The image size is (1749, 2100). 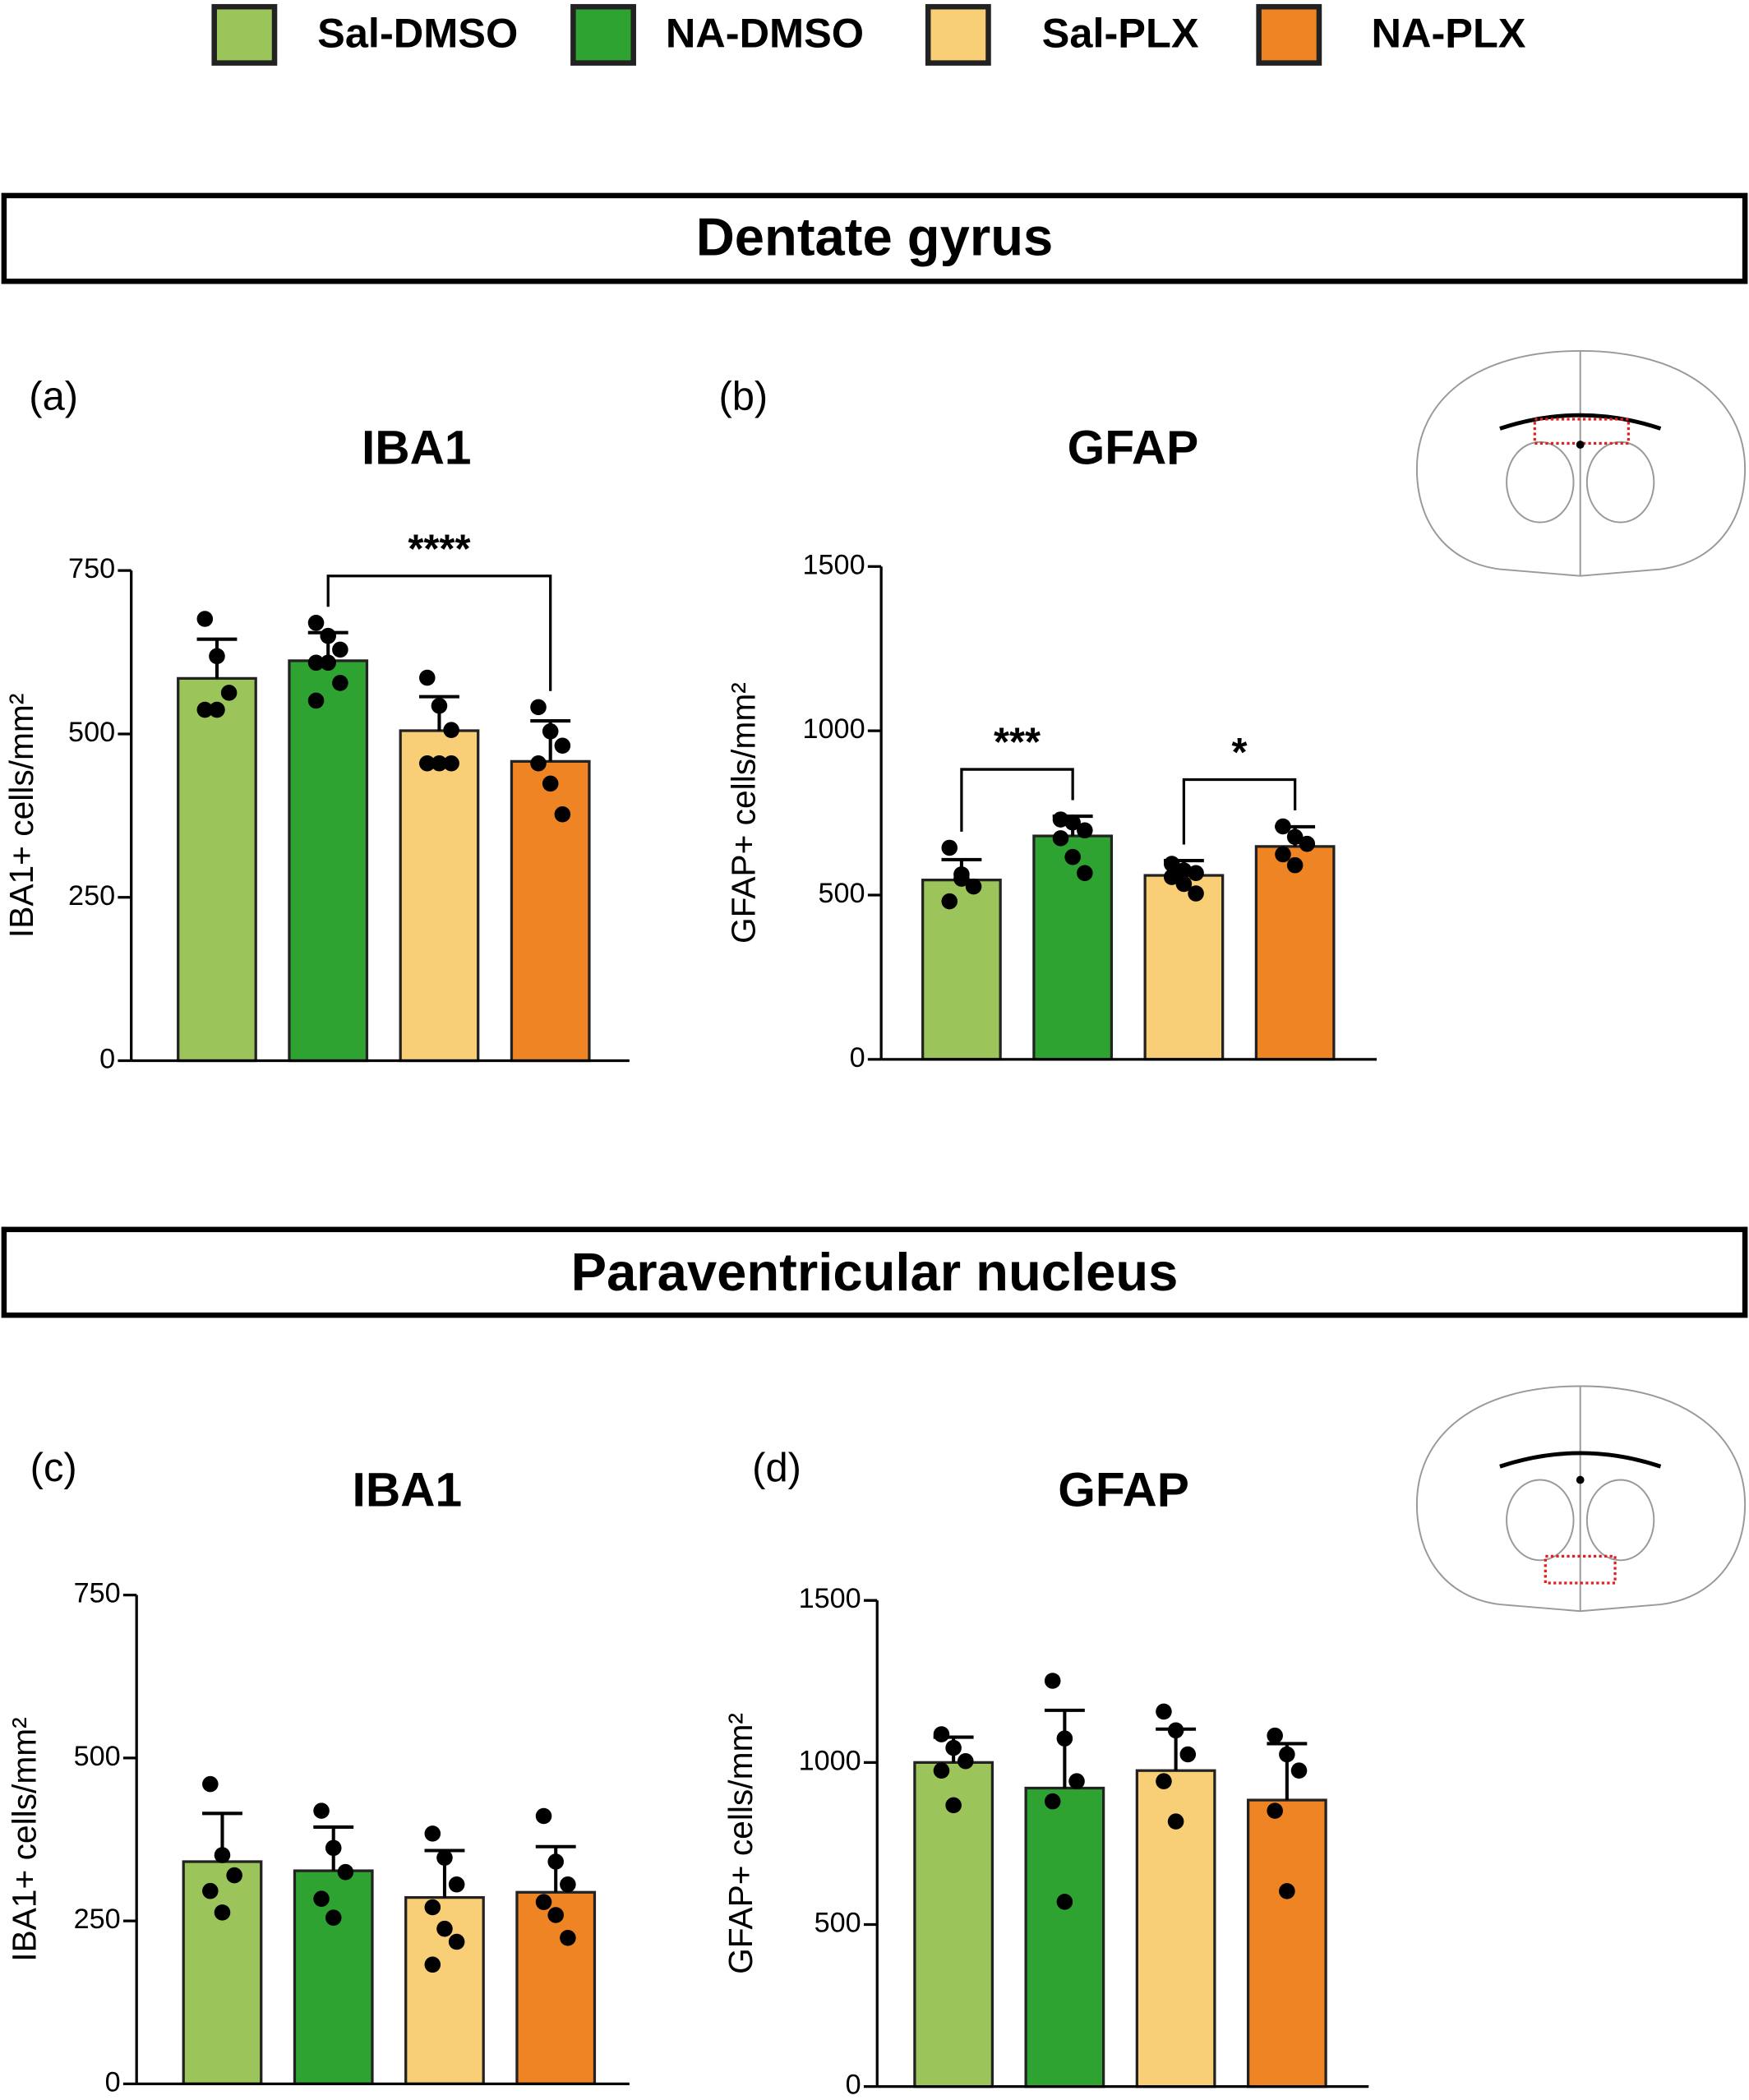 I want to click on chart-title: IBA1, so click(x=417, y=448).